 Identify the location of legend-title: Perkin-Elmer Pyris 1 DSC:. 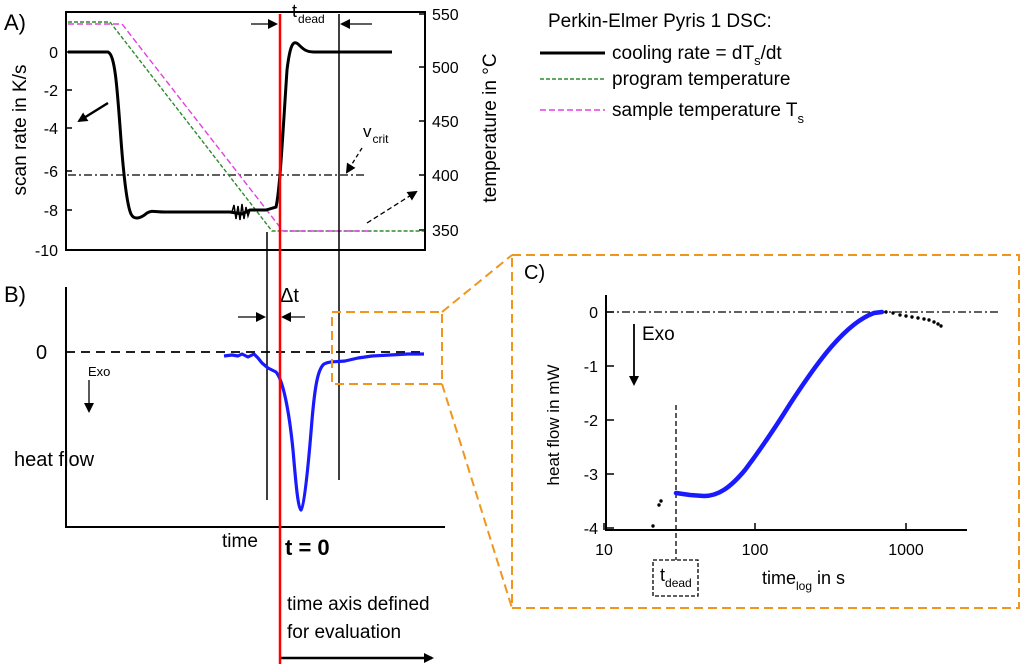
(660, 21).